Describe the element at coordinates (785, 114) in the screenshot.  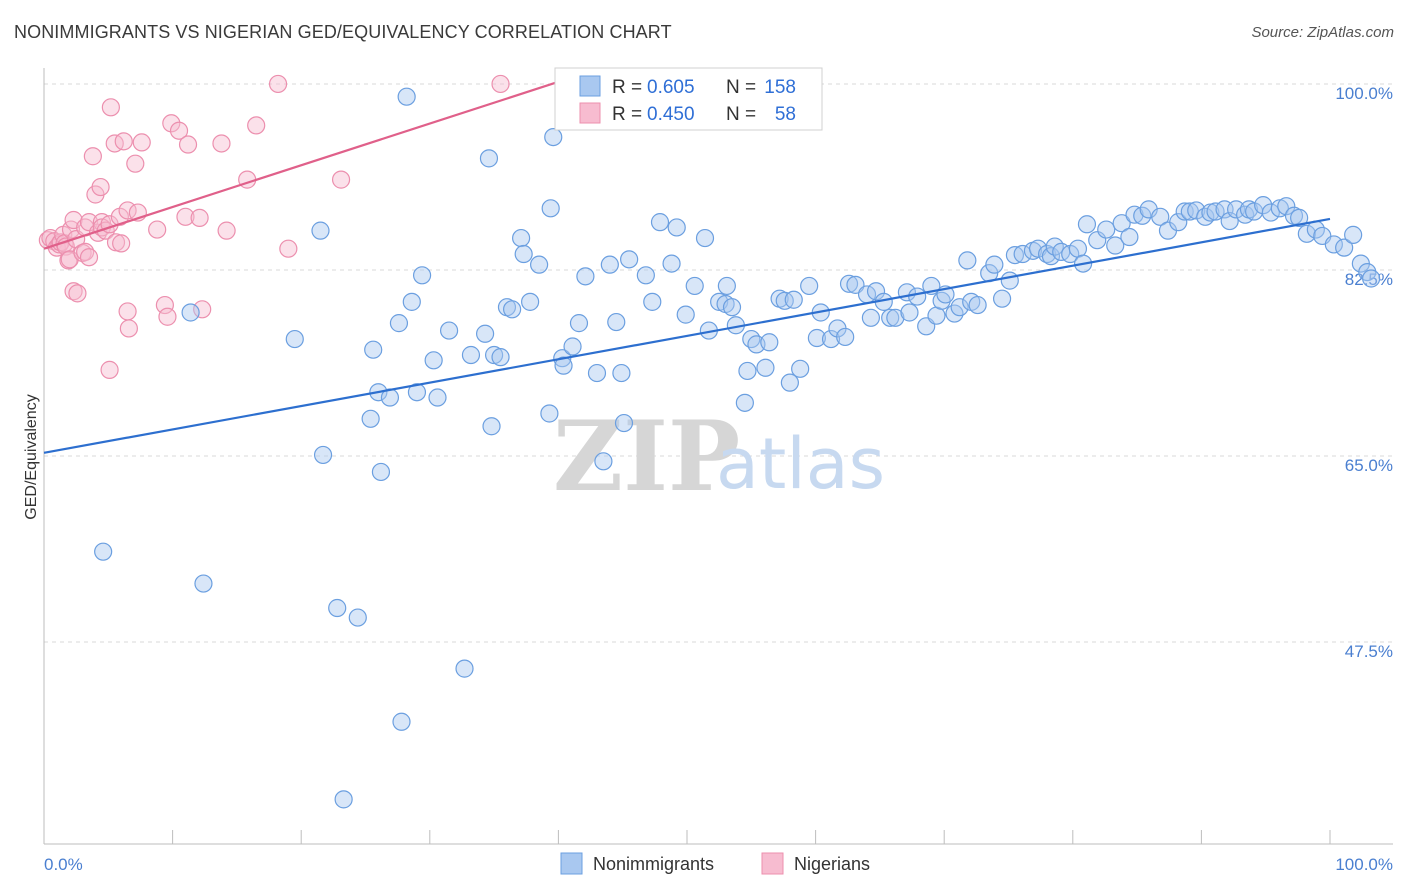
I see `legend-n-value-pink: 58` at that location.